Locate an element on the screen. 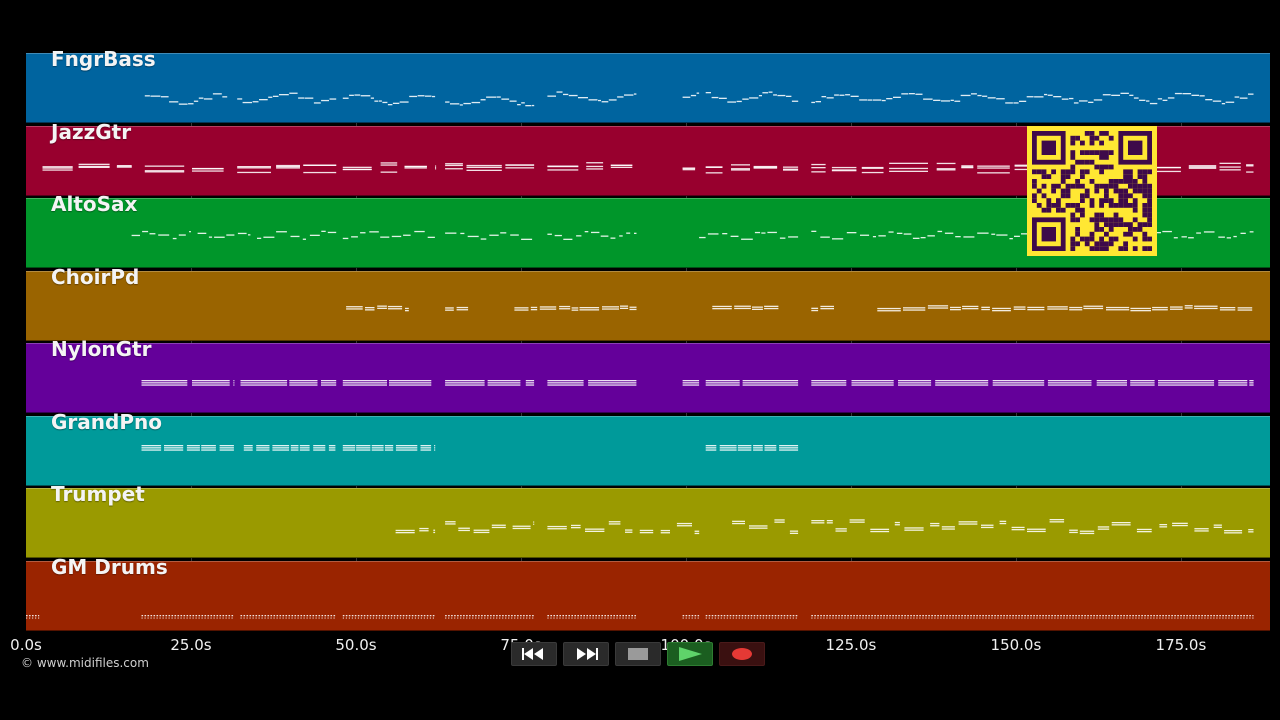  fast-forward-button is located at coordinates (586, 654).